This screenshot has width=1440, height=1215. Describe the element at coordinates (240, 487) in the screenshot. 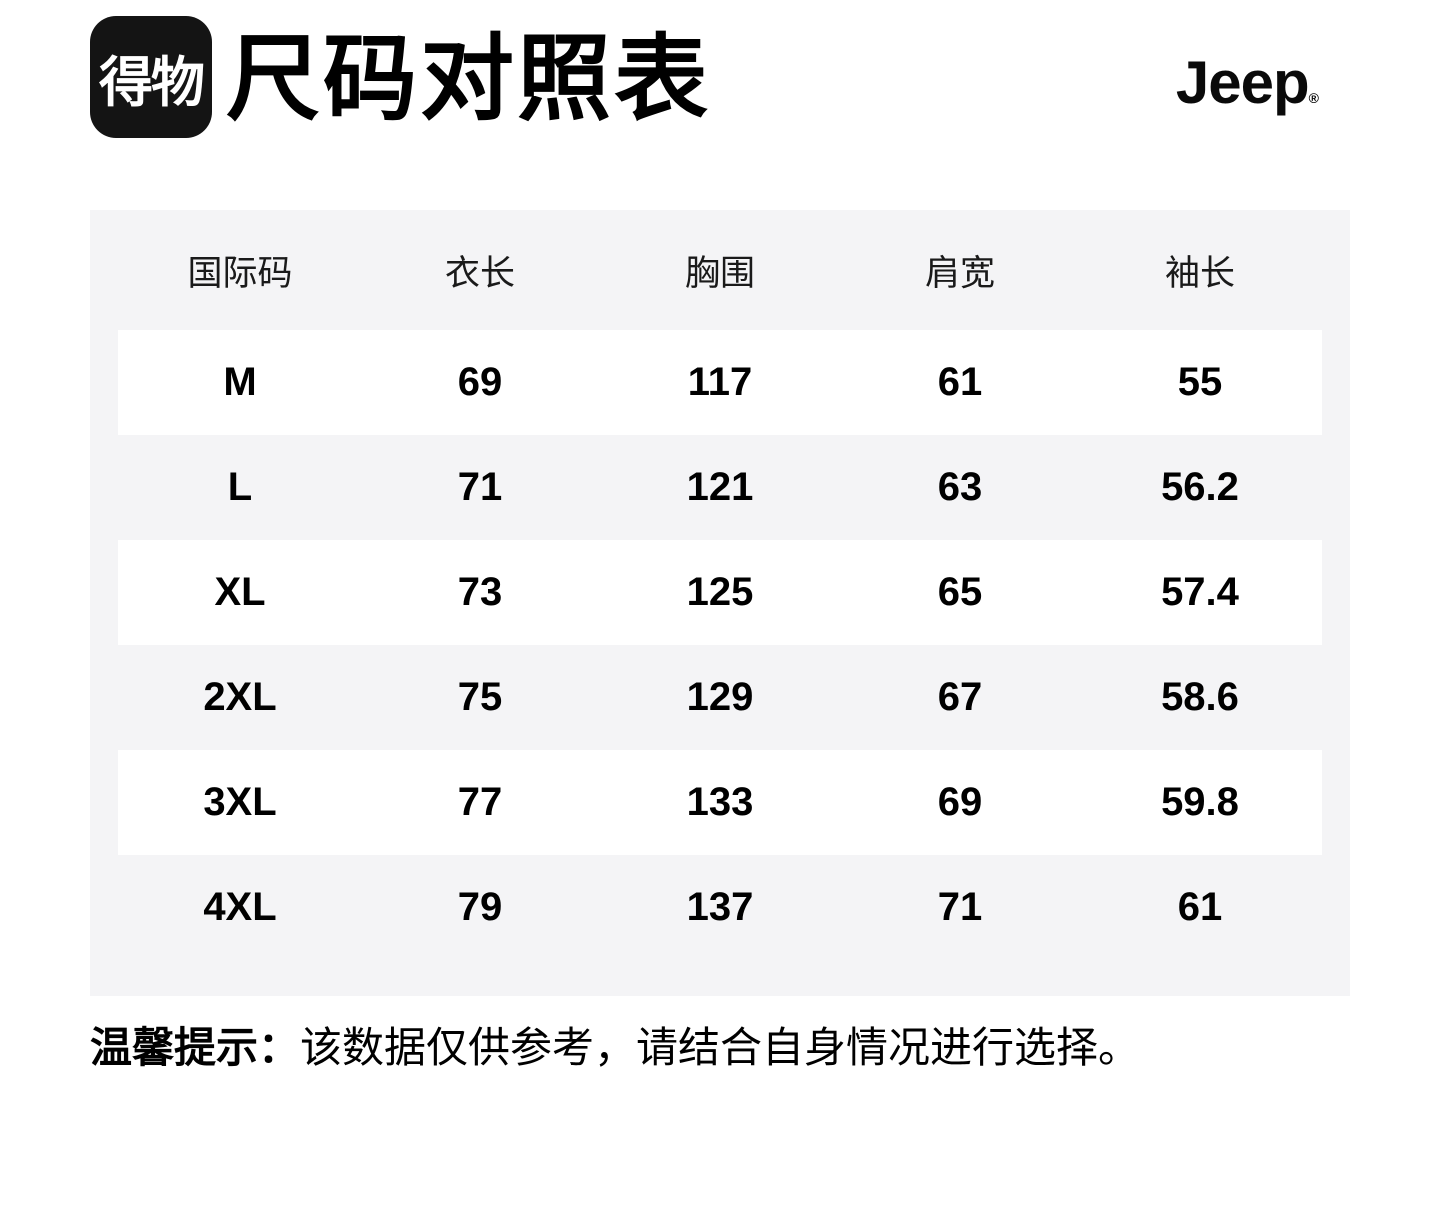

I see `size-cell: L` at that location.